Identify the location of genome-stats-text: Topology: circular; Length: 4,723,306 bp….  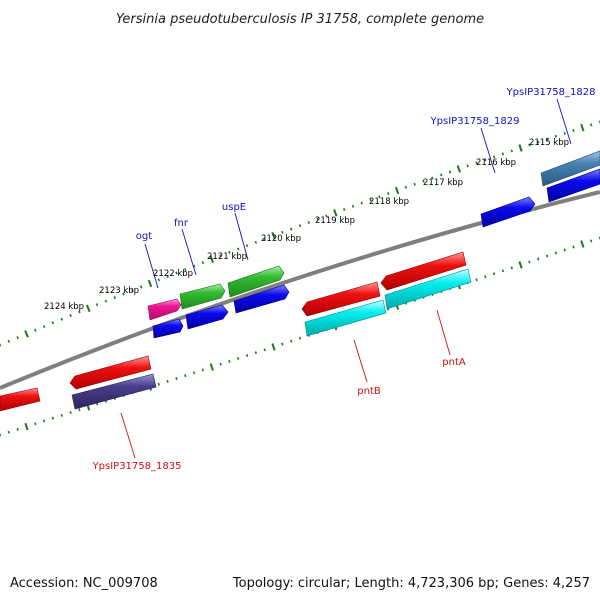
(411, 583).